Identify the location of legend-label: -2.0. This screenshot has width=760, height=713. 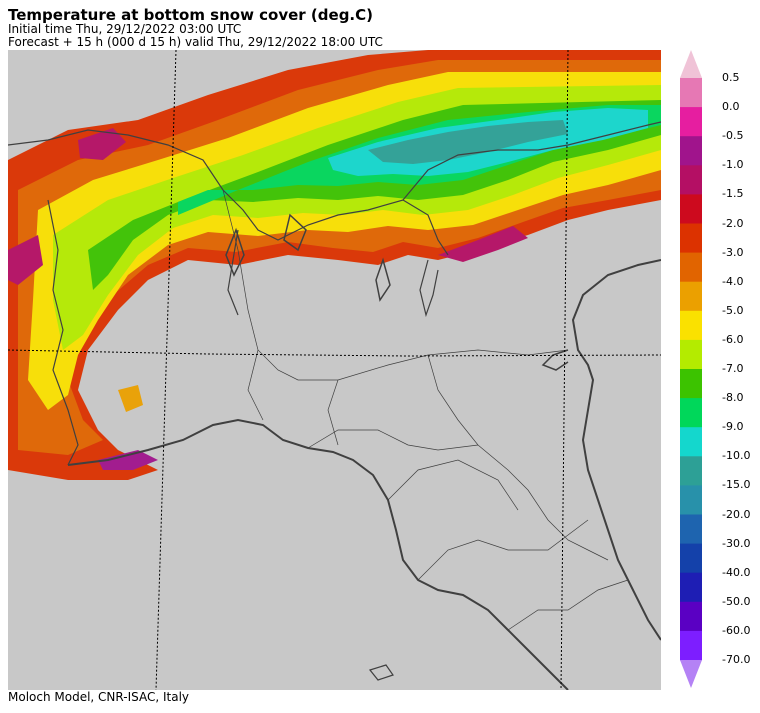
(733, 223).